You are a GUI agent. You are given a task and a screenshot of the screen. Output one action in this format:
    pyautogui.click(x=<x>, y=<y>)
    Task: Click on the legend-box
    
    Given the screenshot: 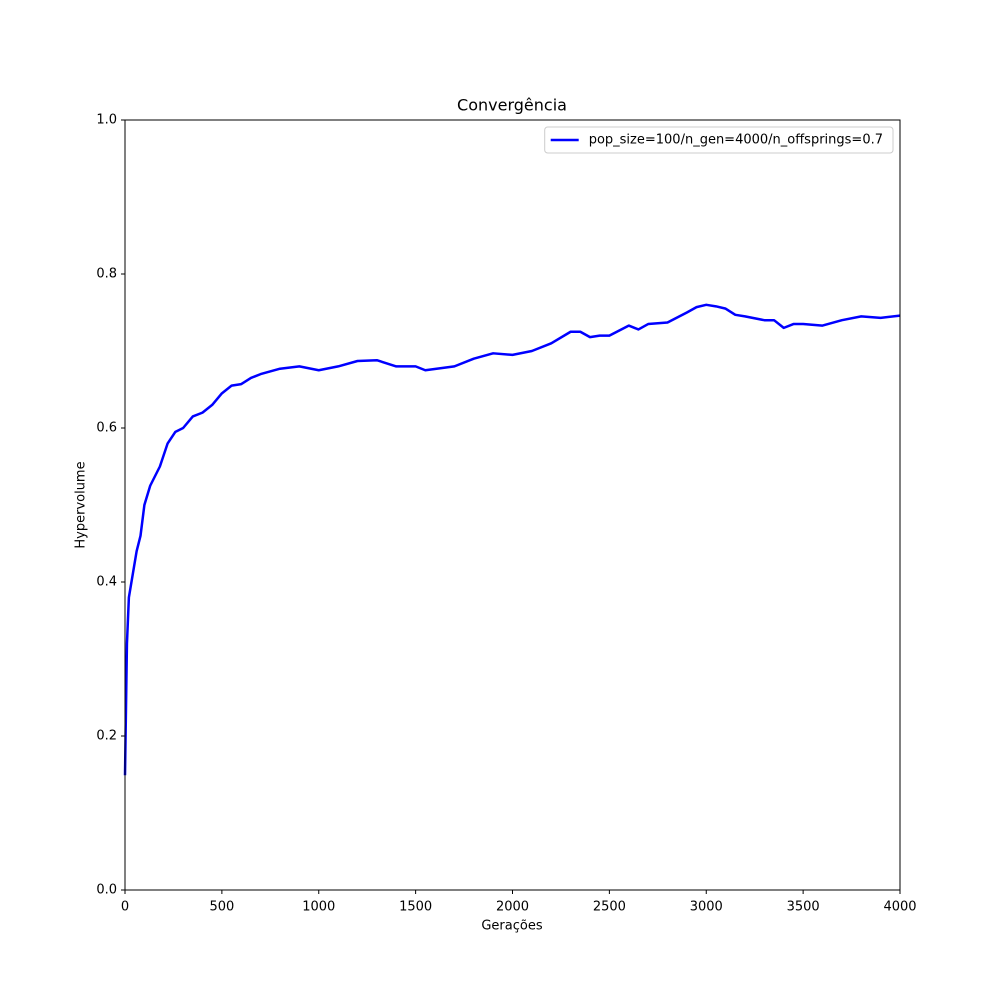 What is the action you would take?
    pyautogui.click(x=719, y=140)
    